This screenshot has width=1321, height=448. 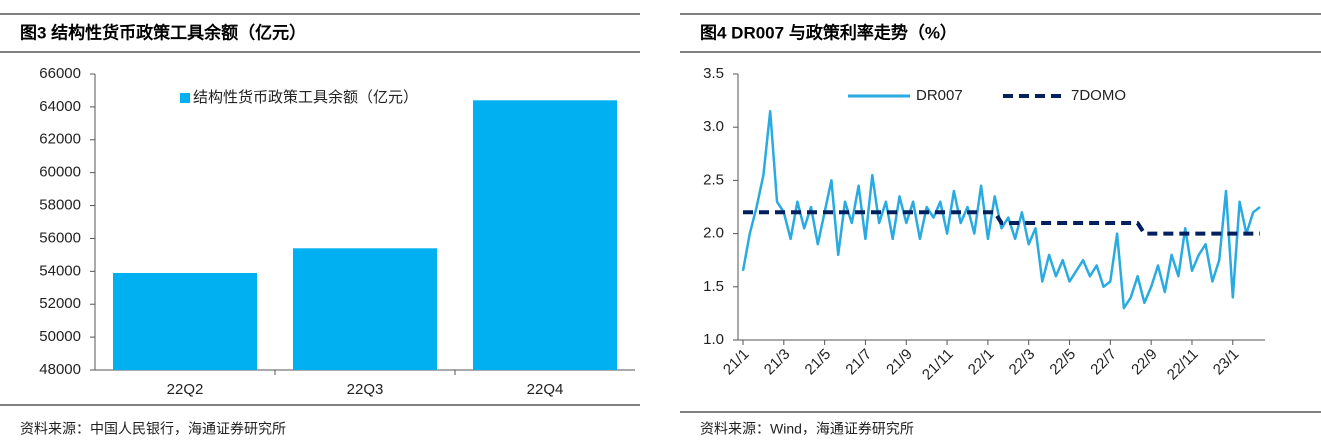 I want to click on chart-title: 图3 结构性货币政策工具余额（亿元）, so click(x=163, y=32).